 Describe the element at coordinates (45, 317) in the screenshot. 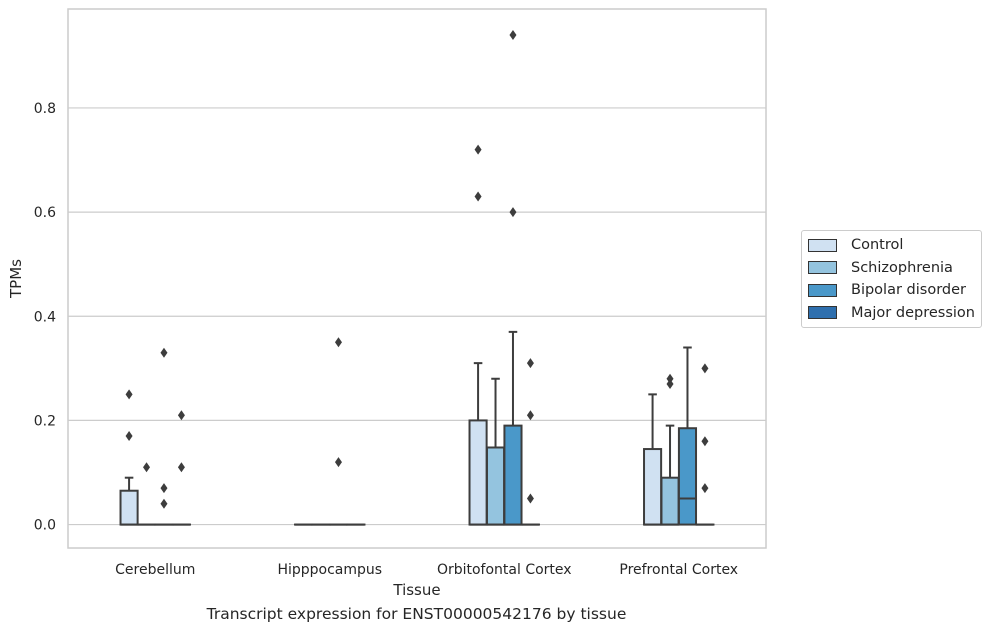

I see `y-tick-label: 0.4` at that location.